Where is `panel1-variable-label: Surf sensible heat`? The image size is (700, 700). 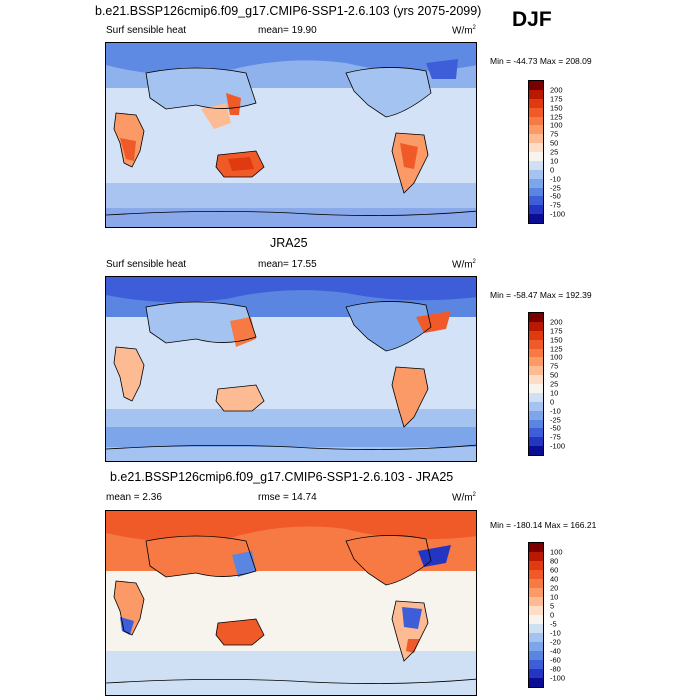 panel1-variable-label: Surf sensible heat is located at coordinates (146, 30).